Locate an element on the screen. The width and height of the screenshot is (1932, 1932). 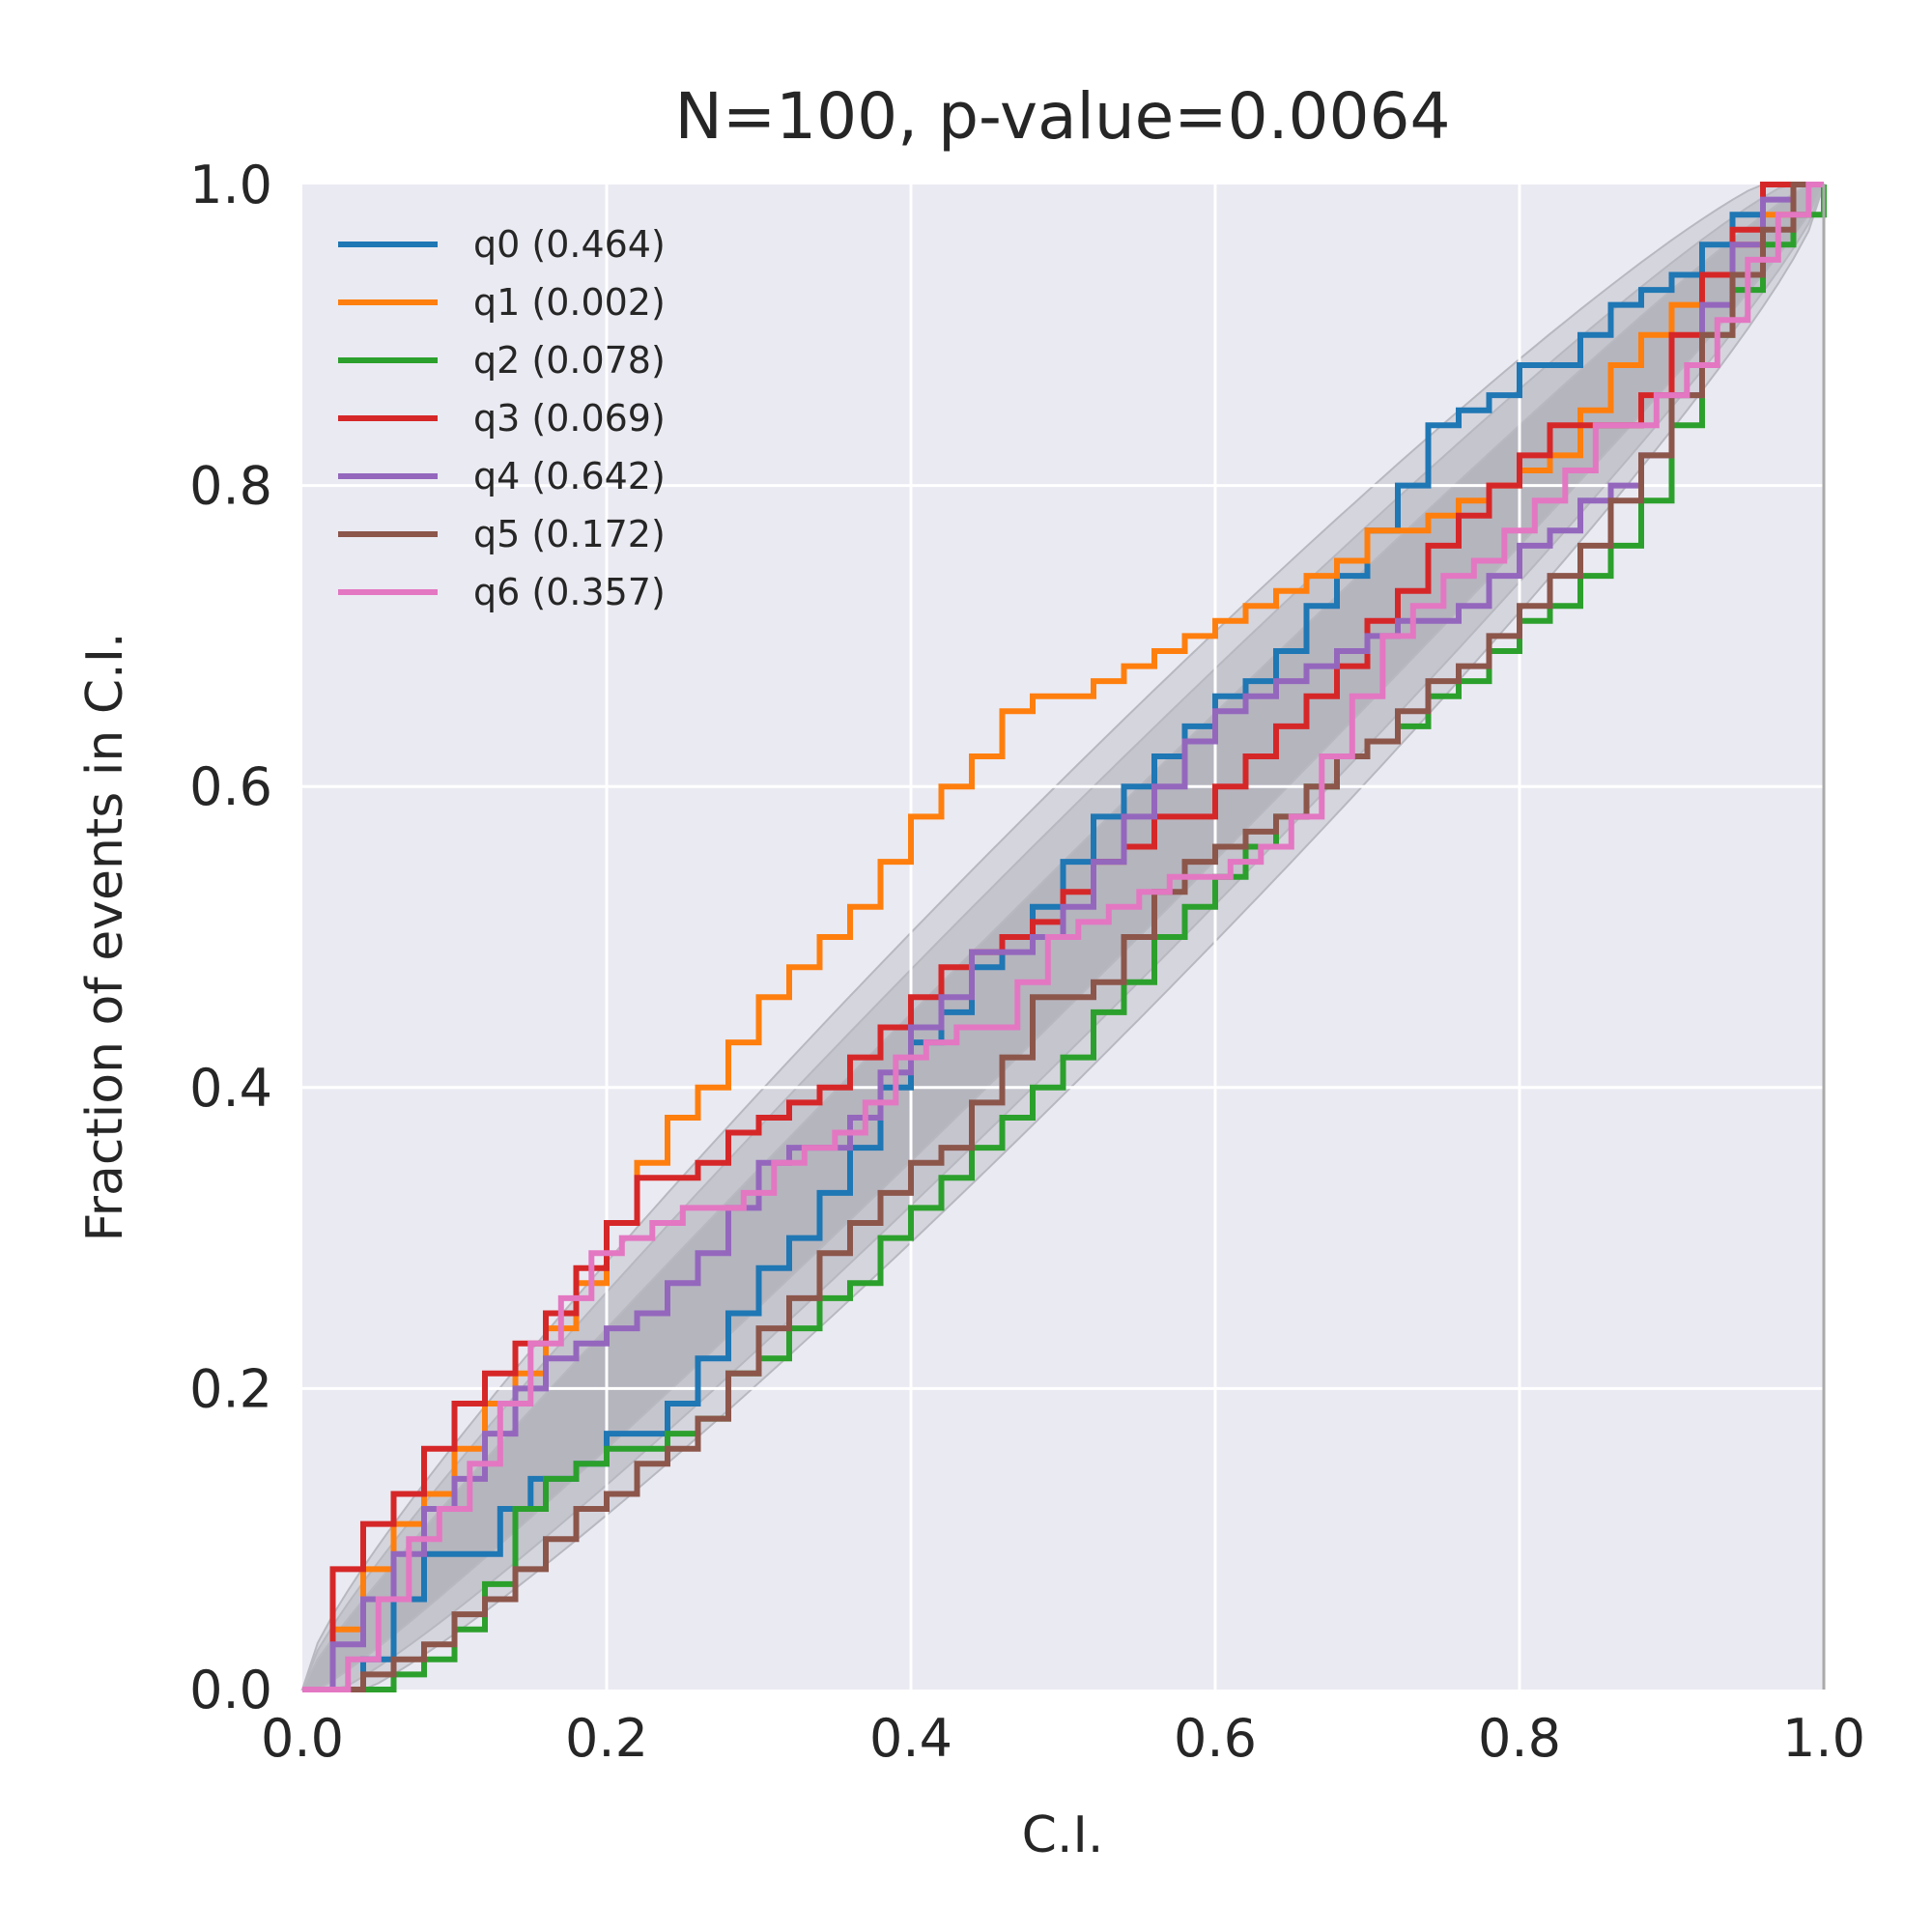
legend-label-4: q4 (0.642) is located at coordinates (569, 476).